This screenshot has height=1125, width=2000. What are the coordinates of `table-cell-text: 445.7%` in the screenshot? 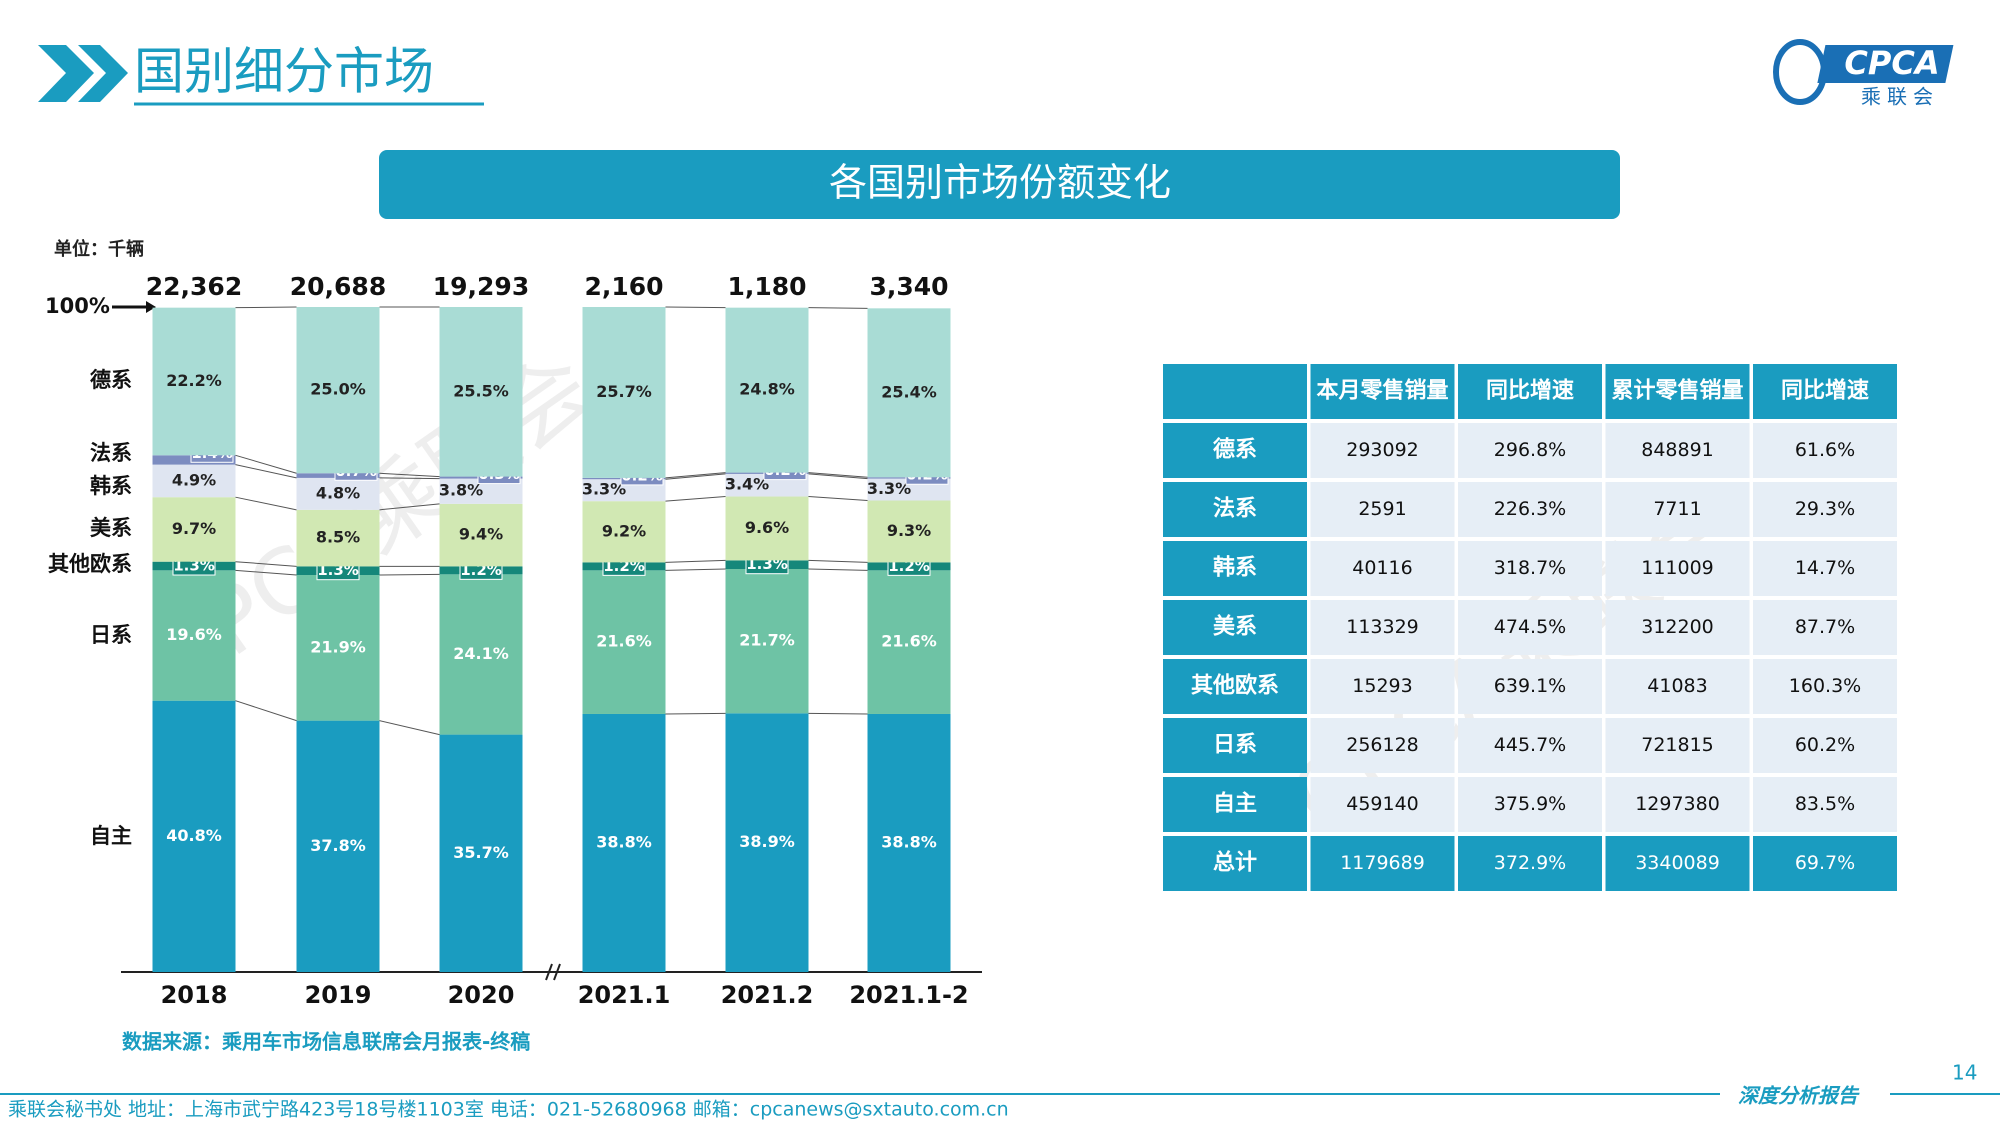 It's located at (1530, 745).